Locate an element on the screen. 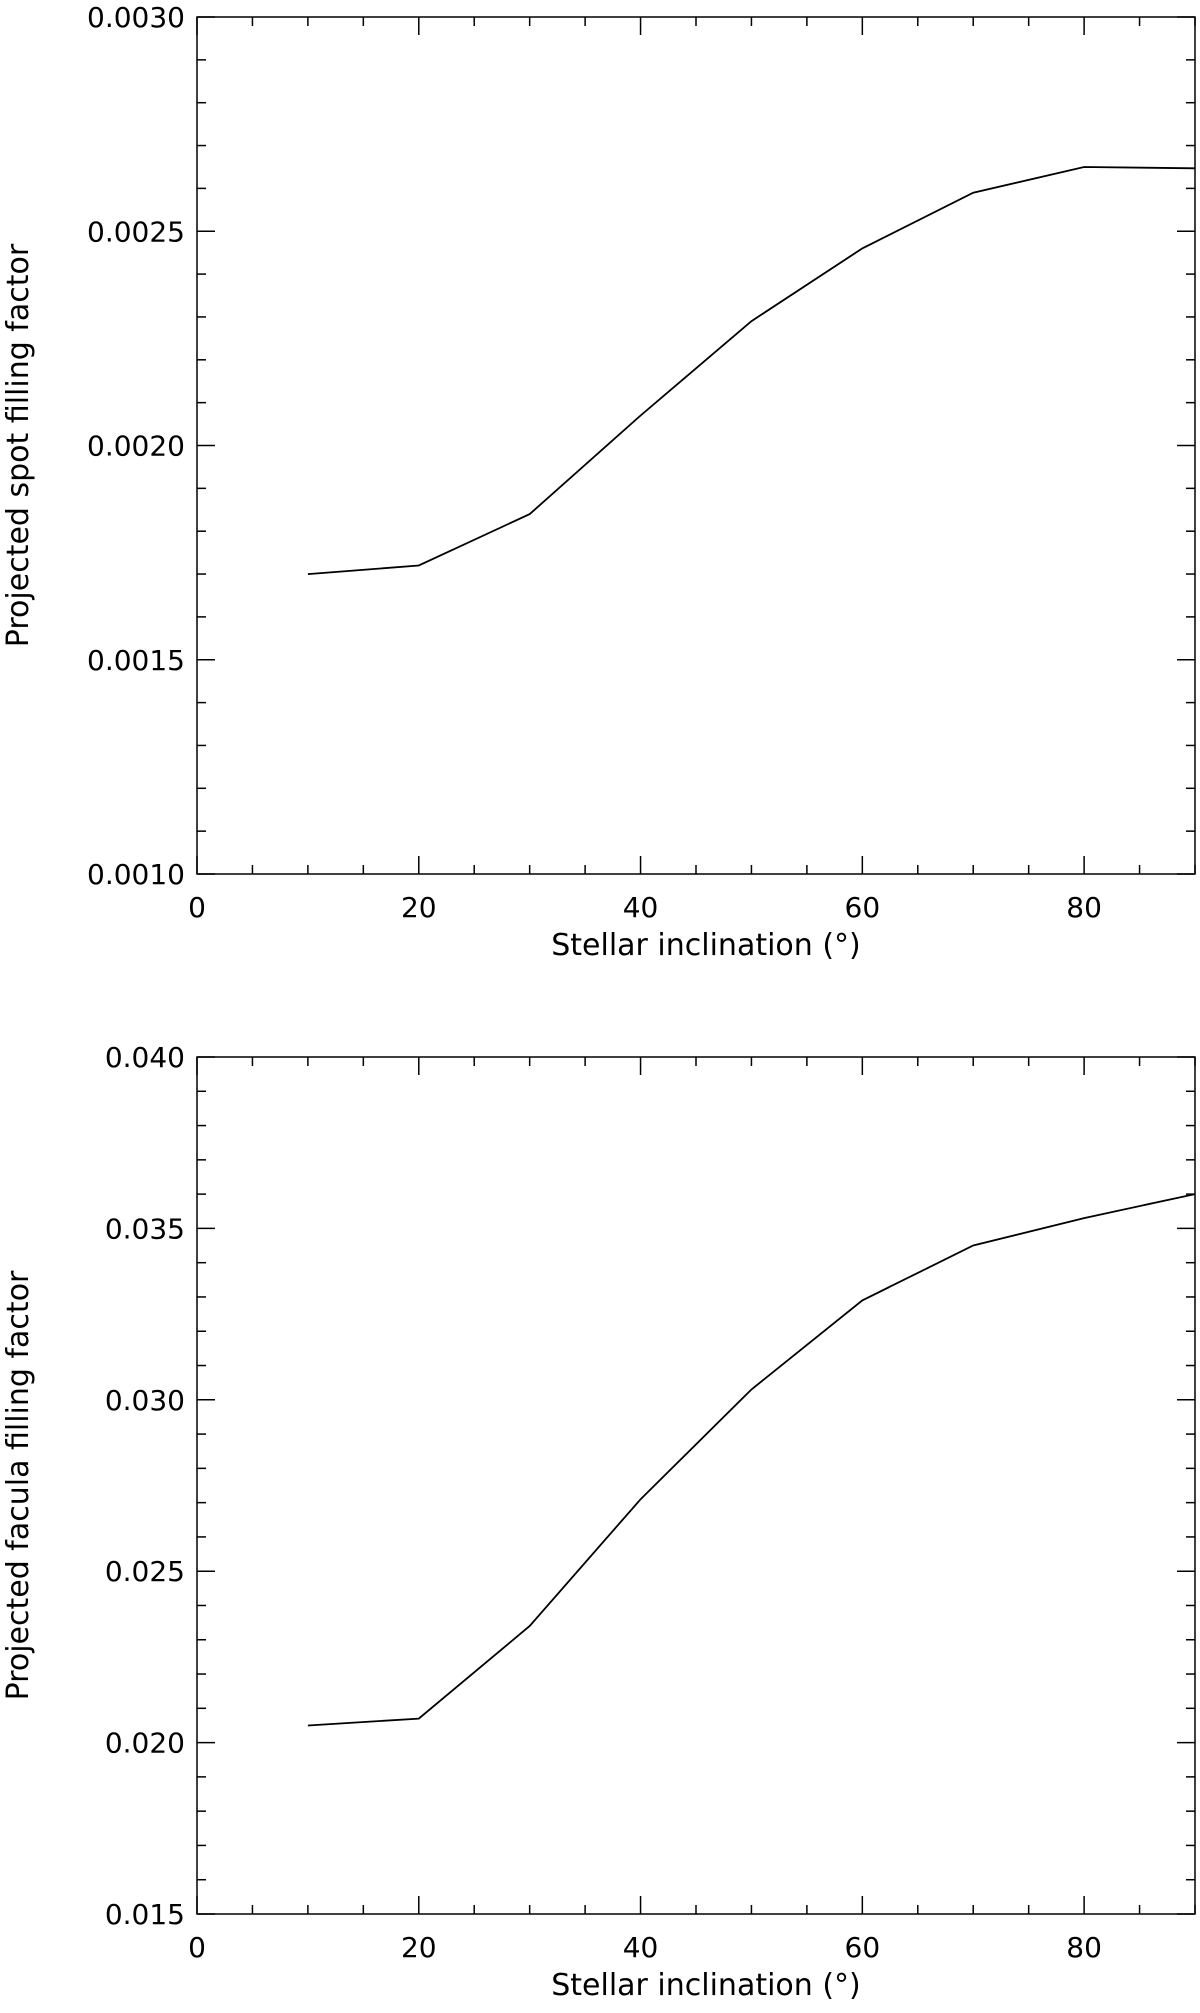 This screenshot has height=2013, width=1200. y-tick-label: 0.0030 is located at coordinates (136, 17).